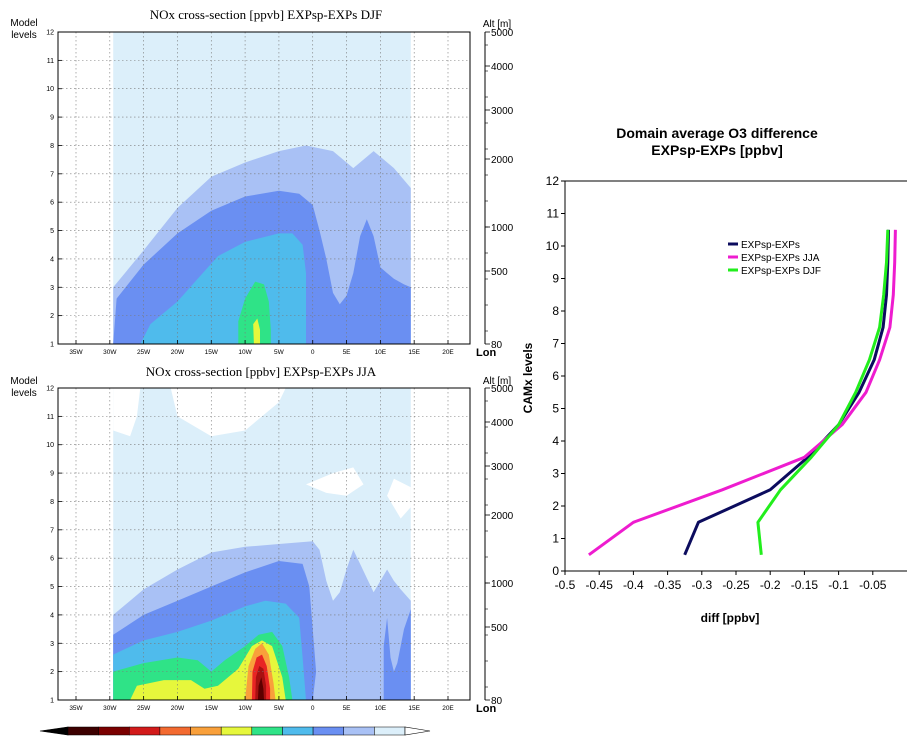  What do you see at coordinates (52, 644) in the screenshot?
I see `p2-y-tick-label: 3` at bounding box center [52, 644].